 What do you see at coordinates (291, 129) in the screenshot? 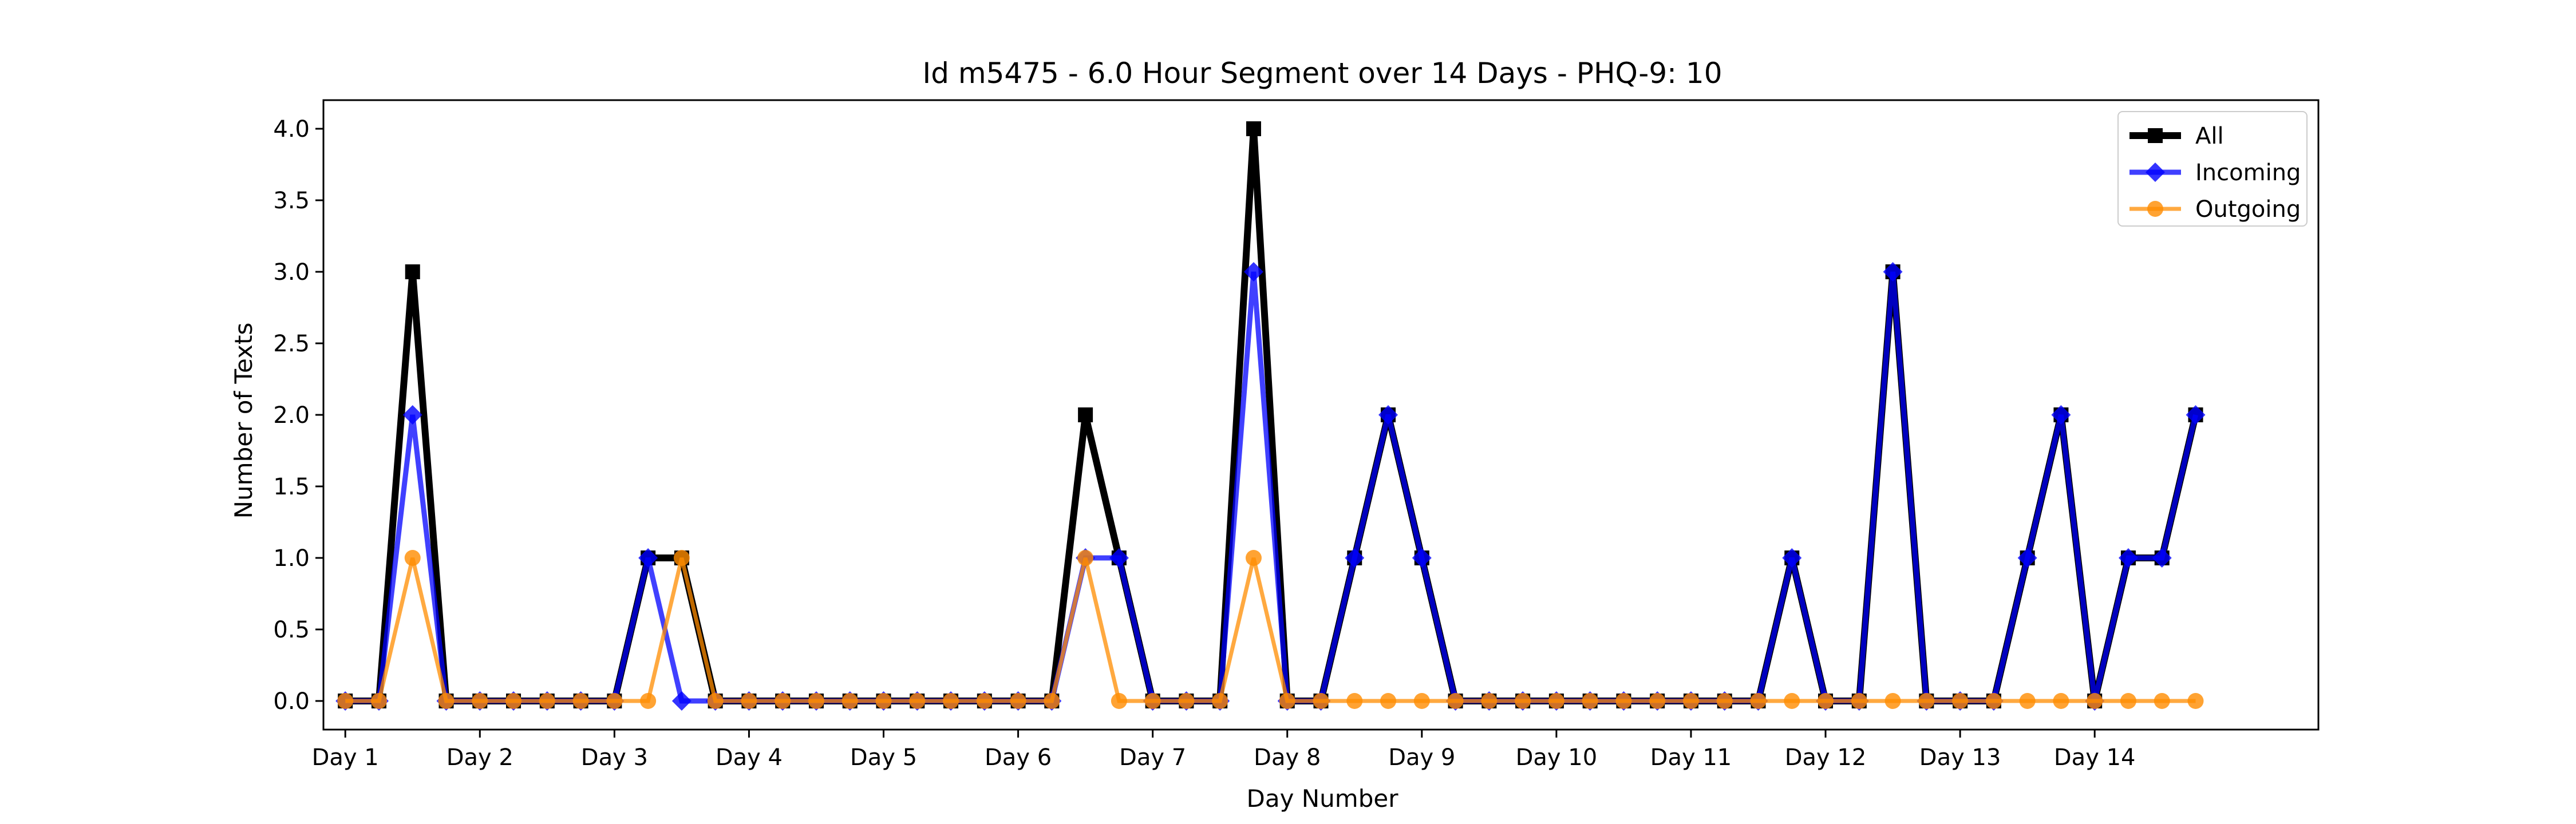
I see `y-tick-label: 4.0` at bounding box center [291, 129].